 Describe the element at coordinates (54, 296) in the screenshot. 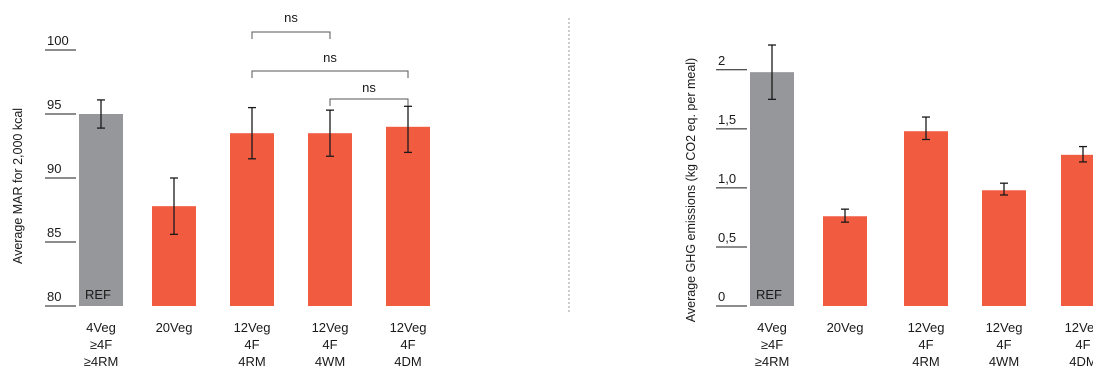

I see `y-tick-label: 80` at that location.